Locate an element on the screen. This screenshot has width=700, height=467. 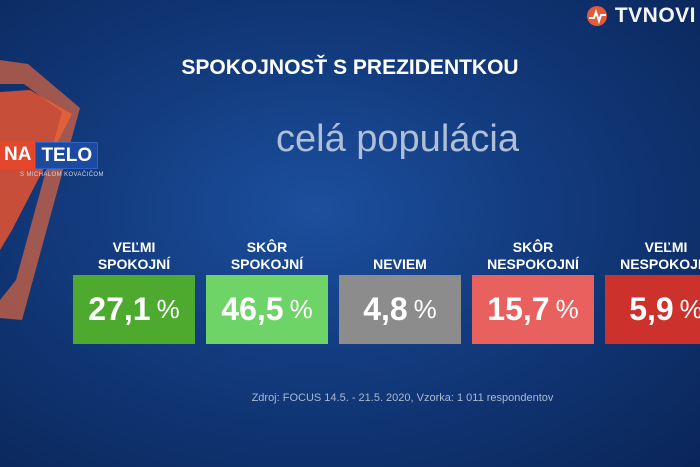
category-label: NEVIEM is located at coordinates (400, 256).